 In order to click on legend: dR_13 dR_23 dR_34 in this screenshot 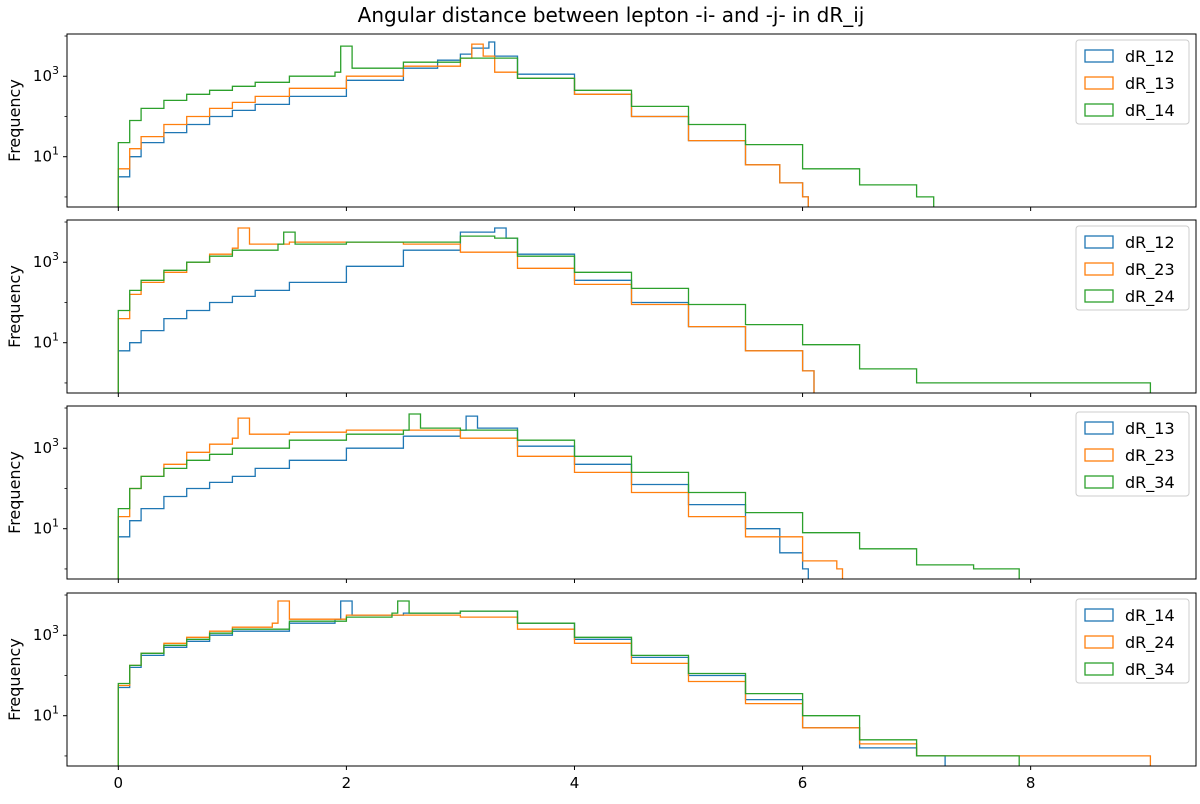, I will do `click(1132, 454)`.